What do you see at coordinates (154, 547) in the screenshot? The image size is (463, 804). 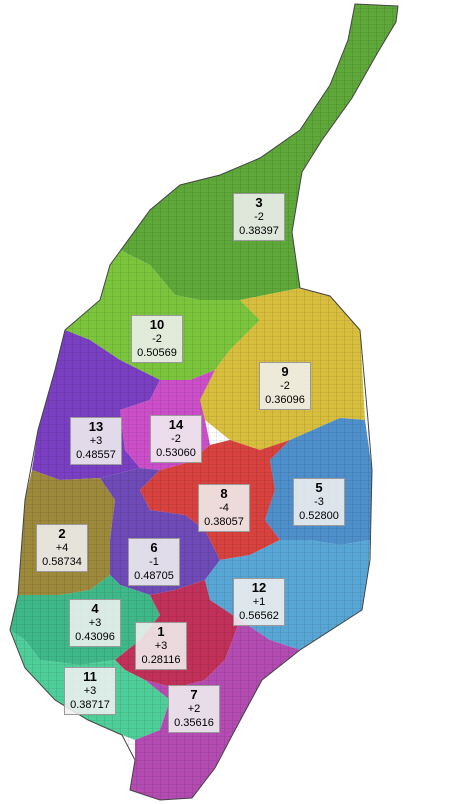 I see `district-number: 6` at bounding box center [154, 547].